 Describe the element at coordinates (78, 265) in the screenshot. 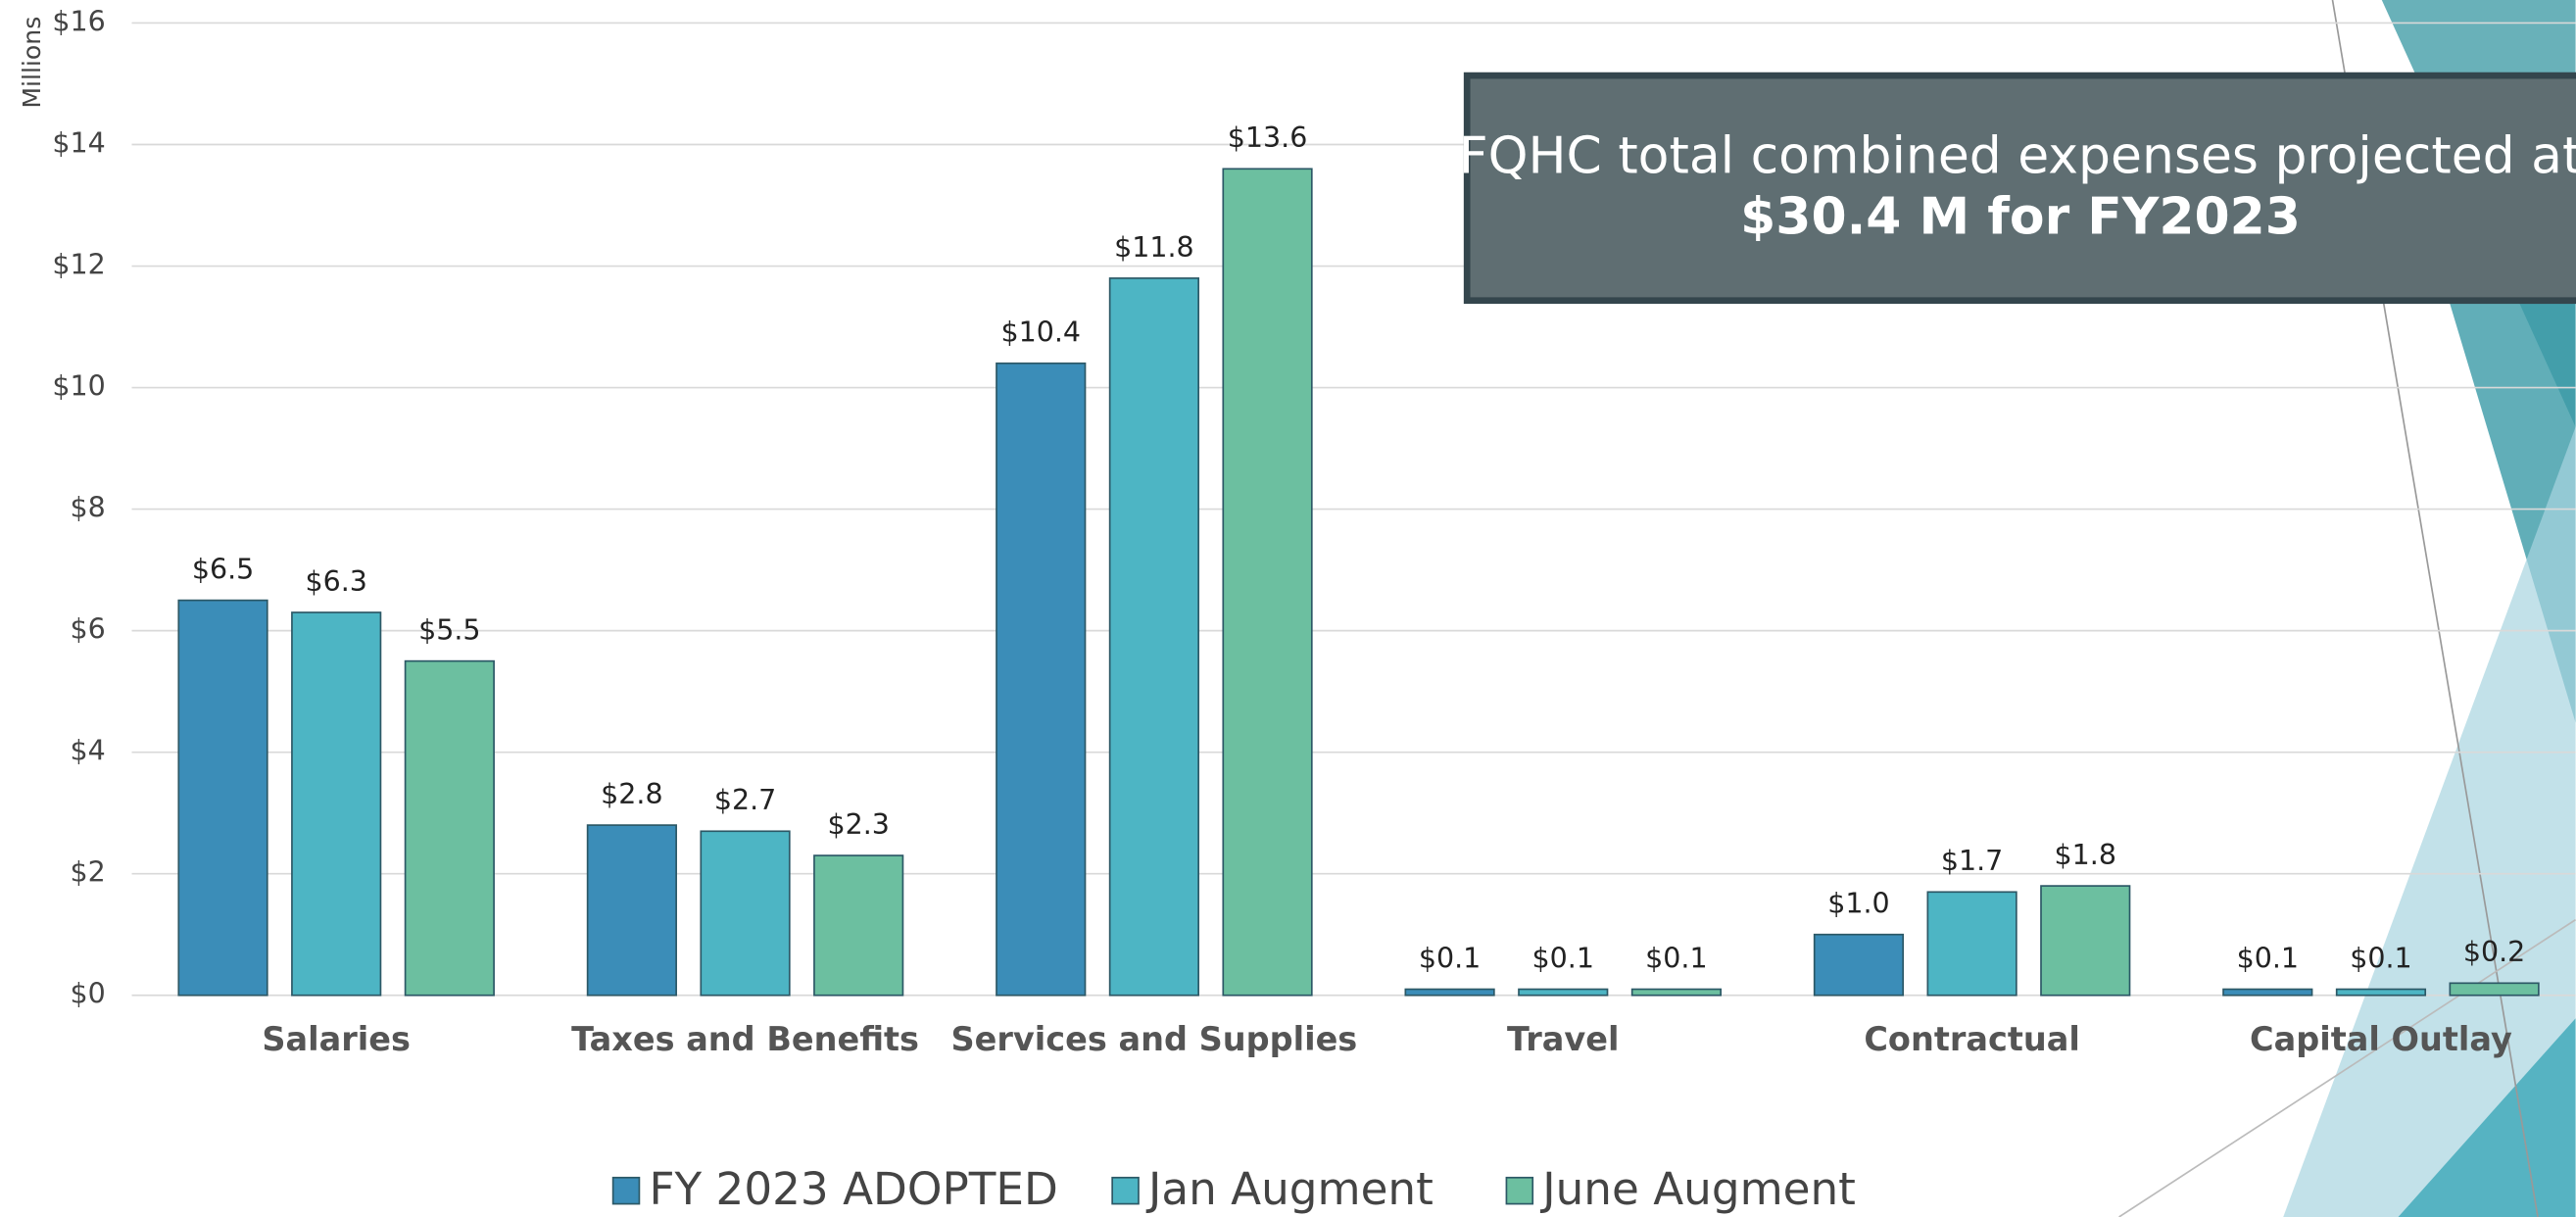

I see `y-tick-label: $12` at that location.